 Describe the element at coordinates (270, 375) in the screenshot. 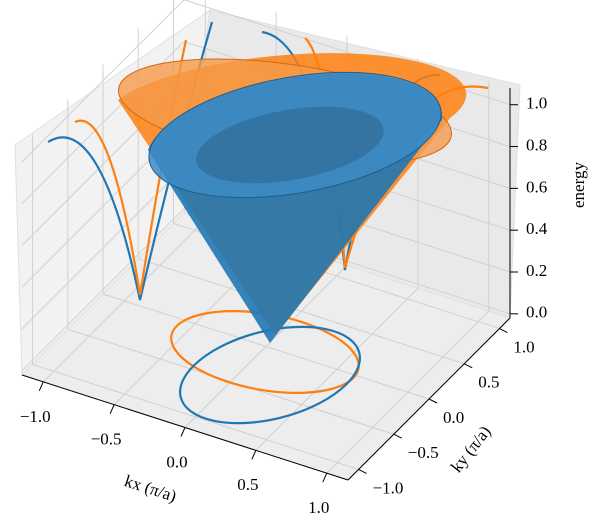

I see `floor-contour-blue` at that location.